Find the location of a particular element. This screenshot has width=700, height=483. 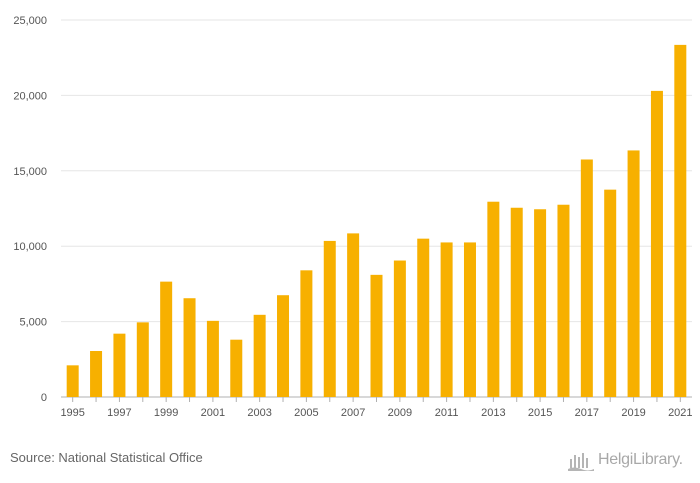

x-tick-label: 2005 is located at coordinates (306, 413).